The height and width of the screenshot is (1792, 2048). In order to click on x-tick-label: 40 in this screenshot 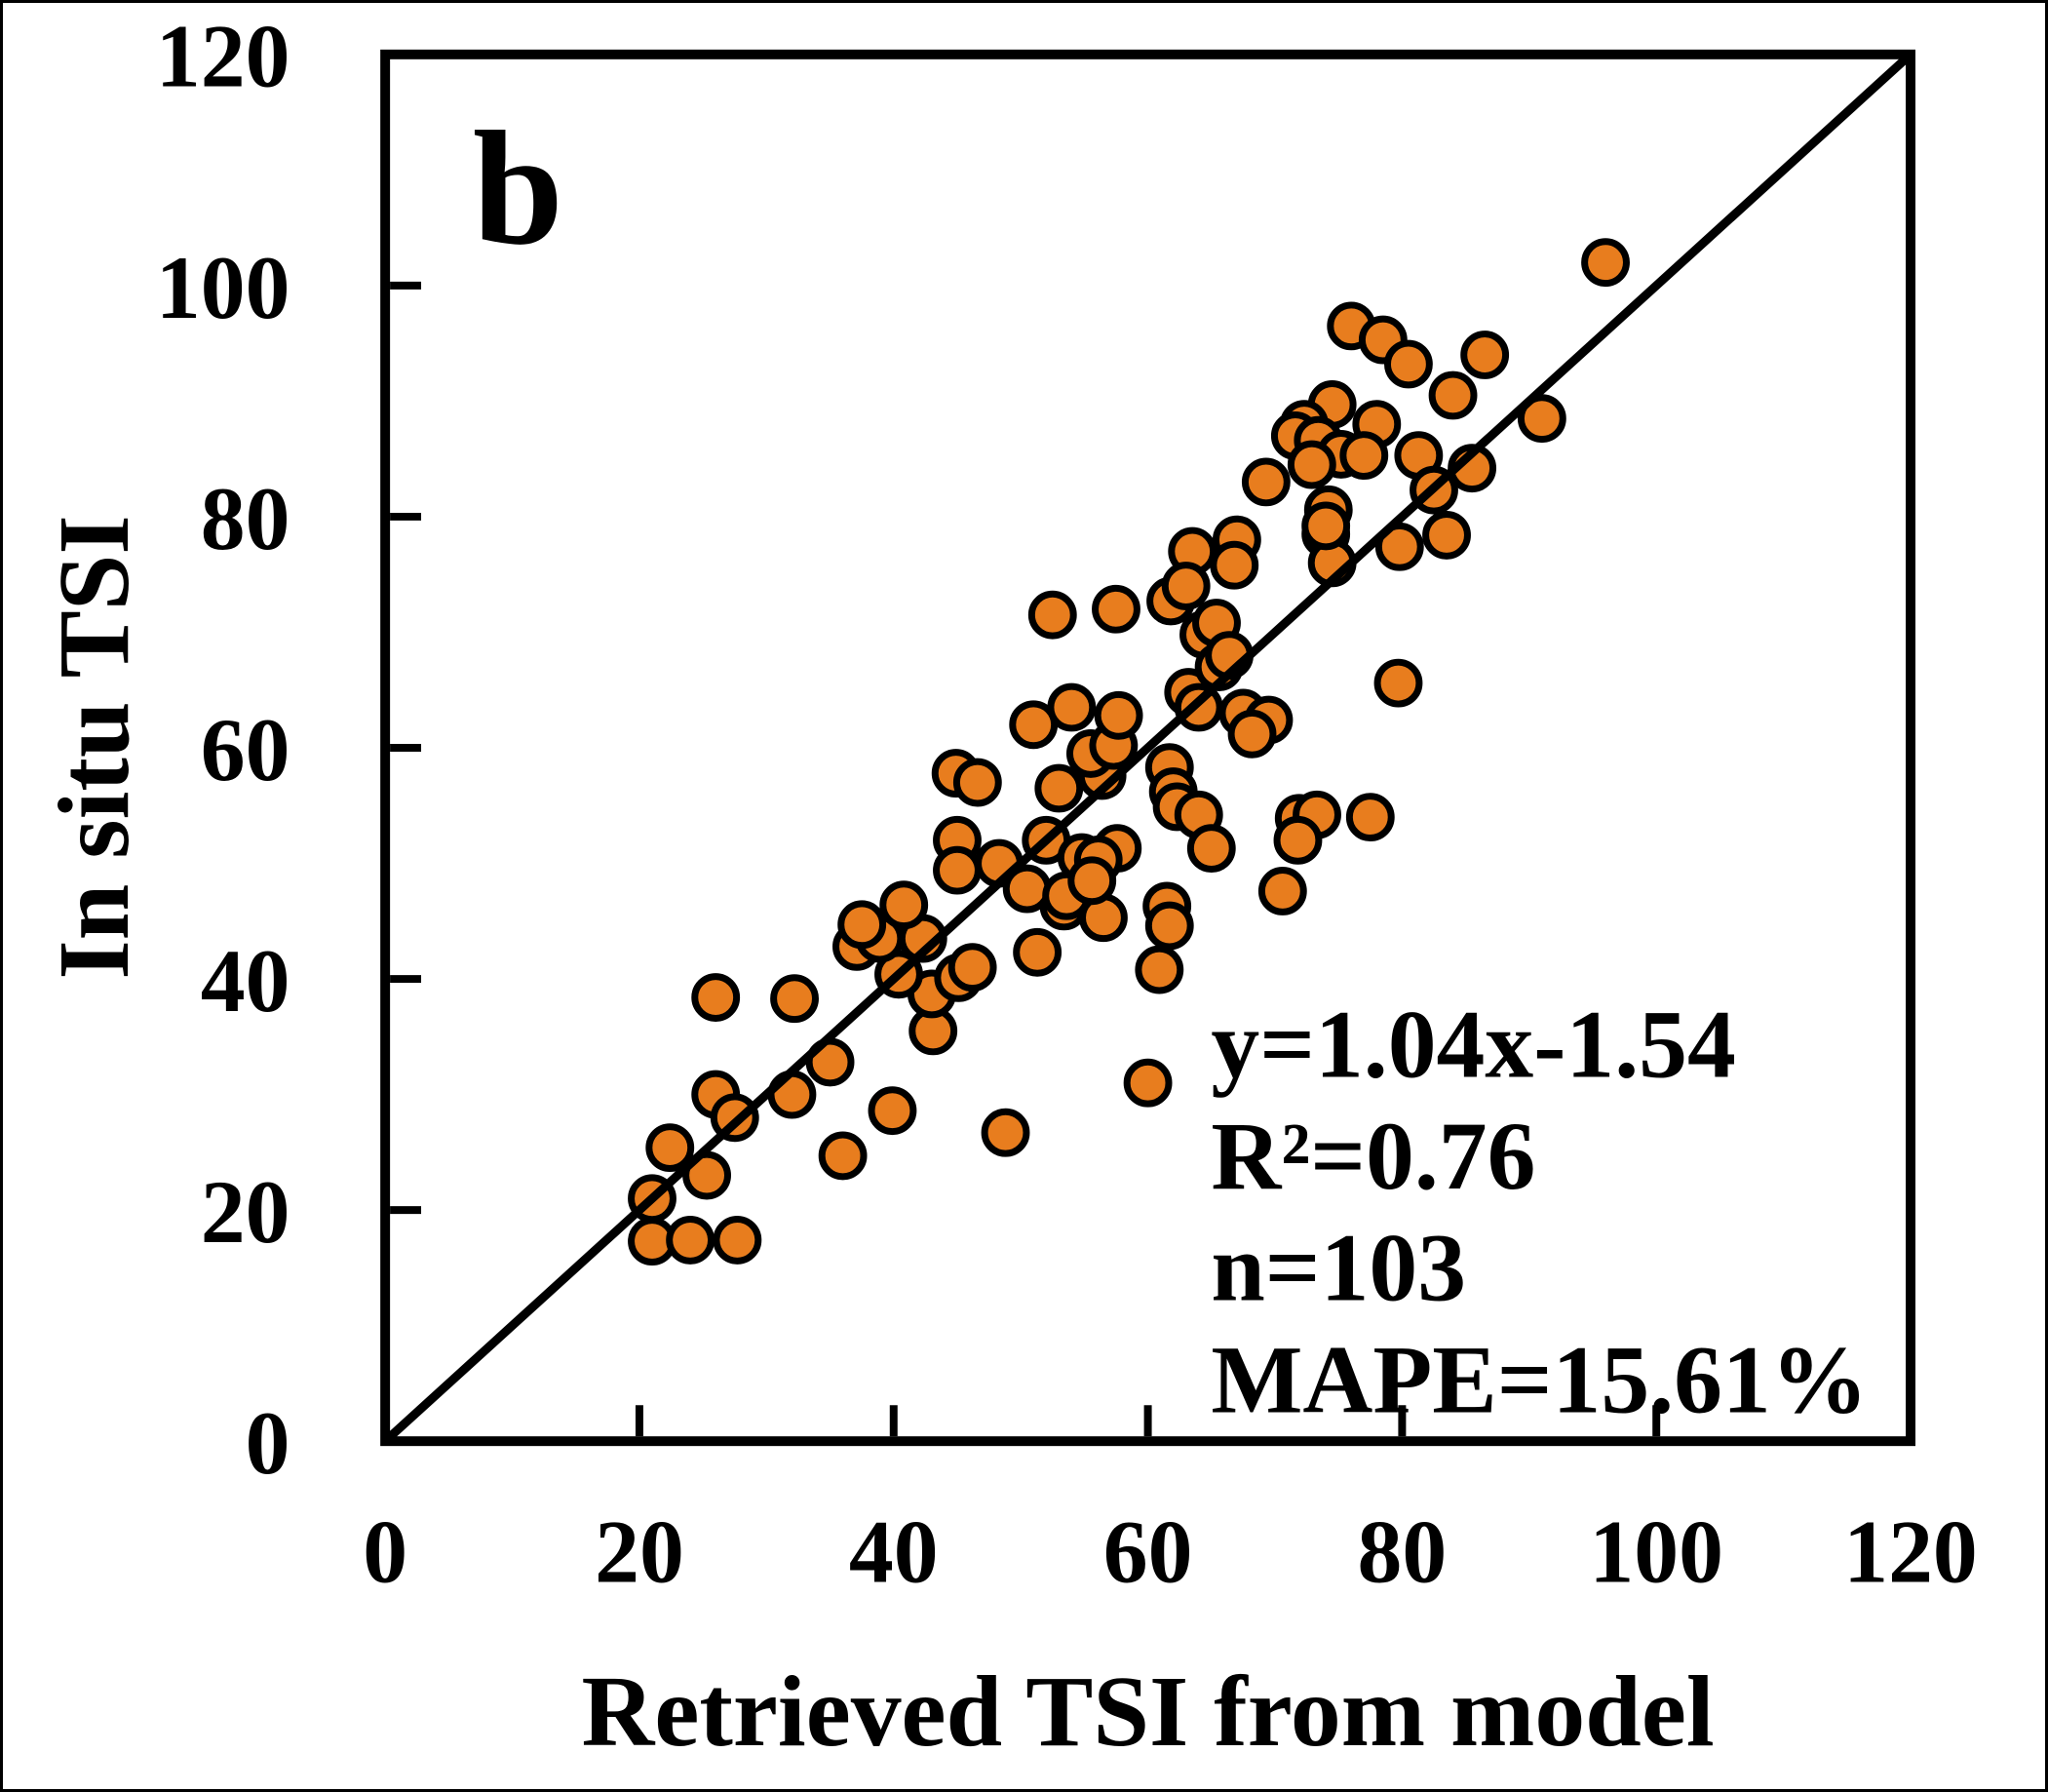, I will do `click(894, 1552)`.